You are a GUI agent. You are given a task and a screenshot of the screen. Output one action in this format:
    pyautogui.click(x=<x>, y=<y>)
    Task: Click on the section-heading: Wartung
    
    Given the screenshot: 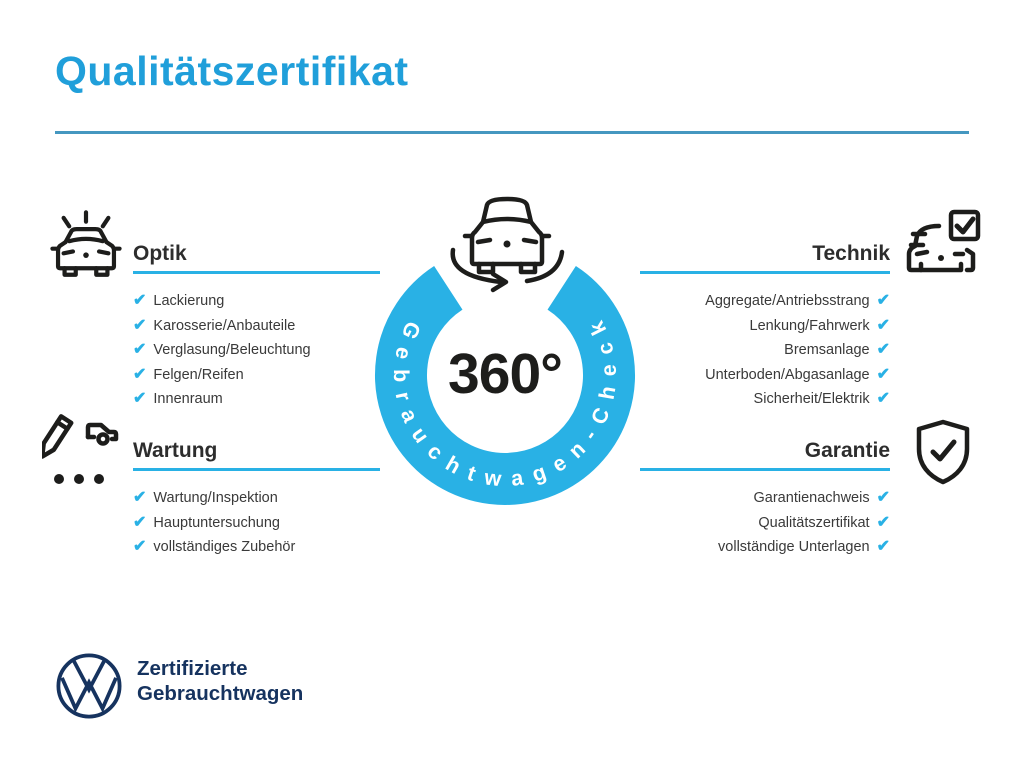 What is the action you would take?
    pyautogui.click(x=175, y=450)
    